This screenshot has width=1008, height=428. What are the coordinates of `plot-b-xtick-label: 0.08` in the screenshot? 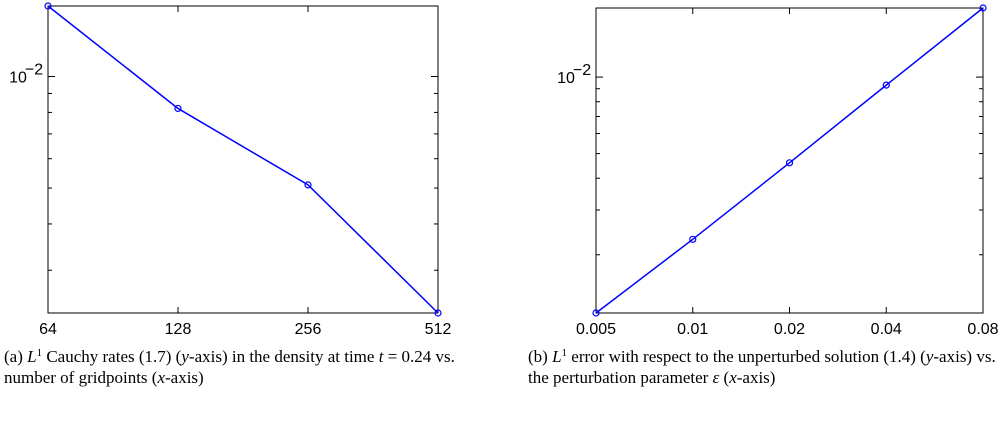 It's located at (982, 329).